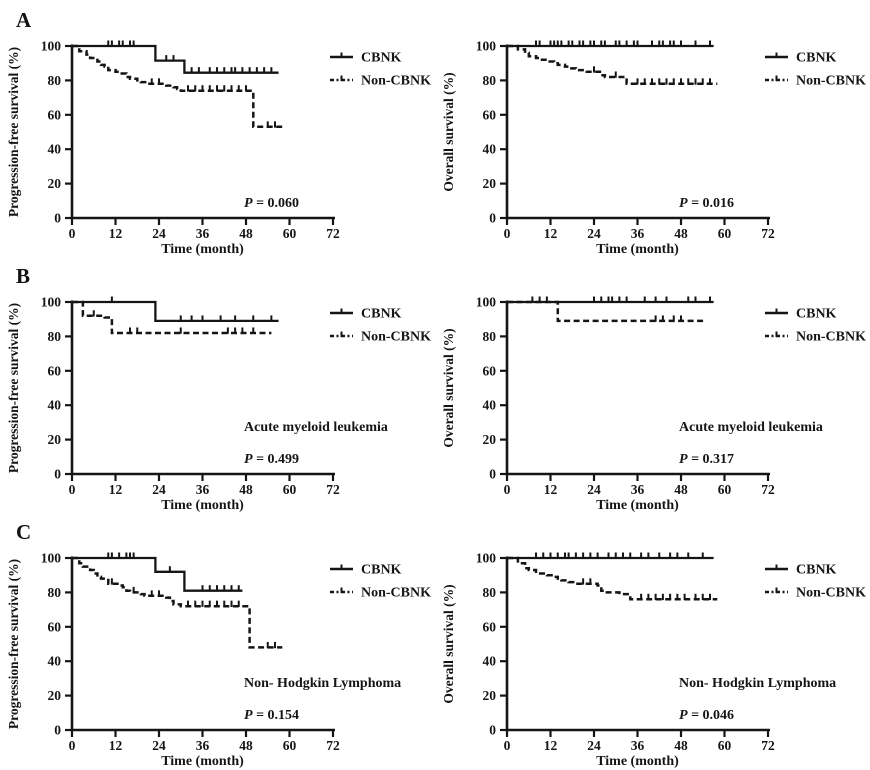  Describe the element at coordinates (757, 683) in the screenshot. I see `subgroup-annotation: Non- Hodgkin Lymphoma` at that location.